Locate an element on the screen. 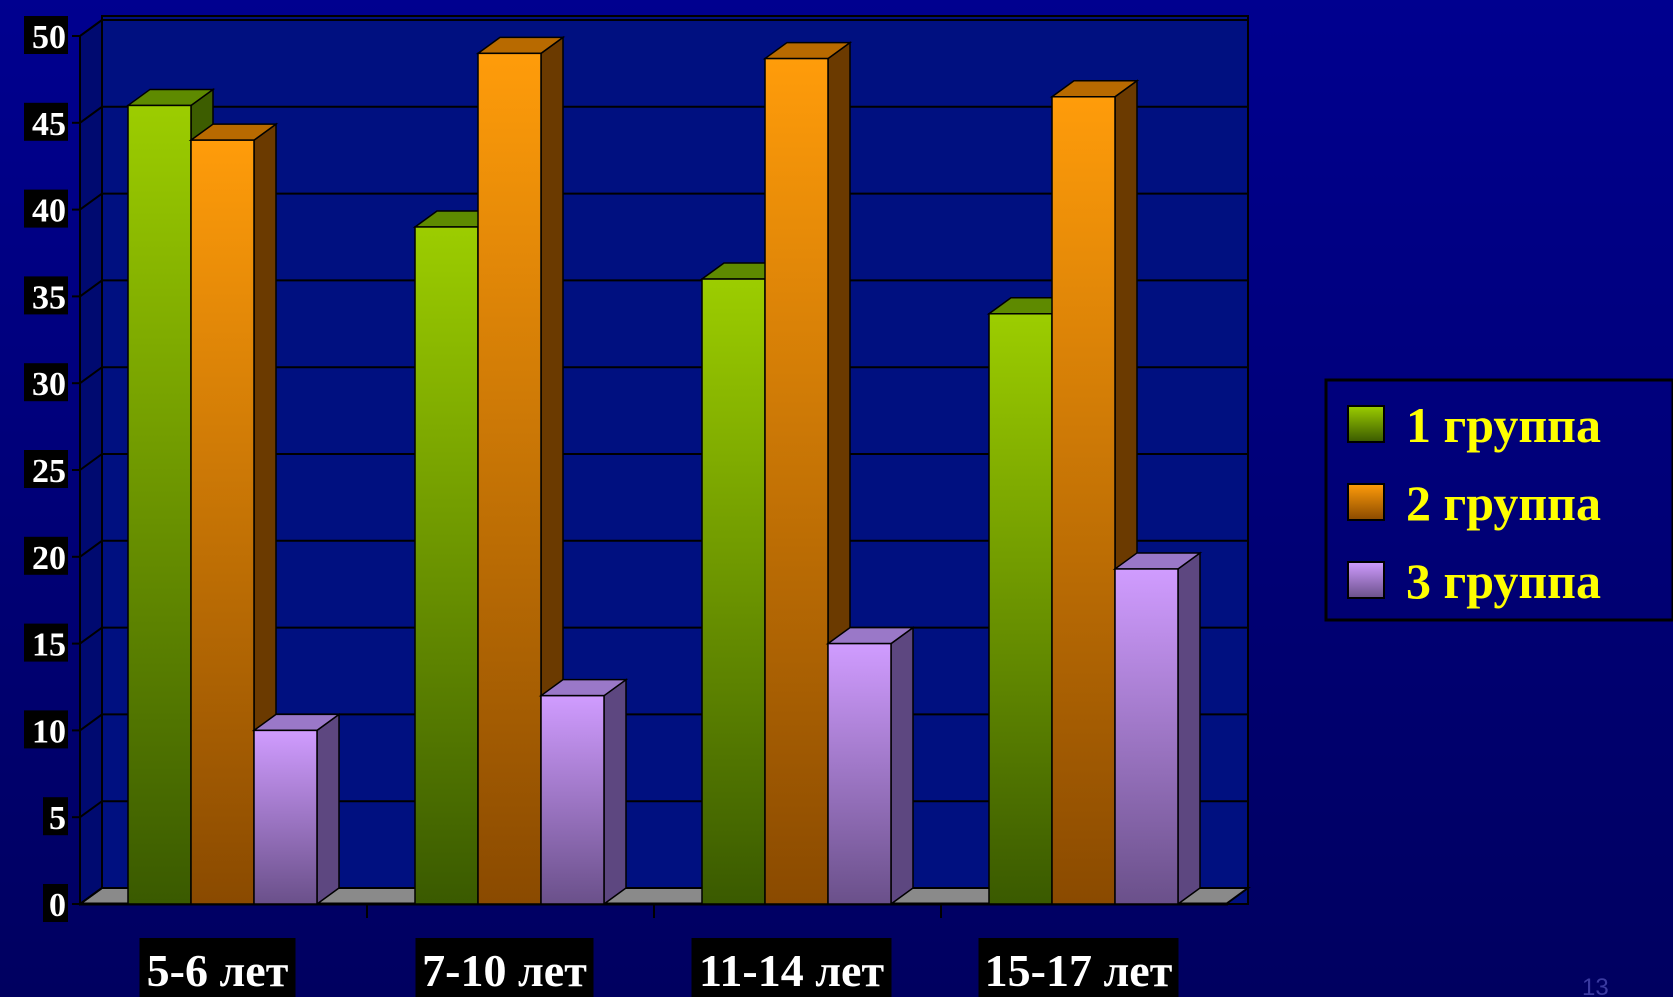 Image resolution: width=1673 pixels, height=997 pixels. legend-label: 2 группа is located at coordinates (1503, 503).